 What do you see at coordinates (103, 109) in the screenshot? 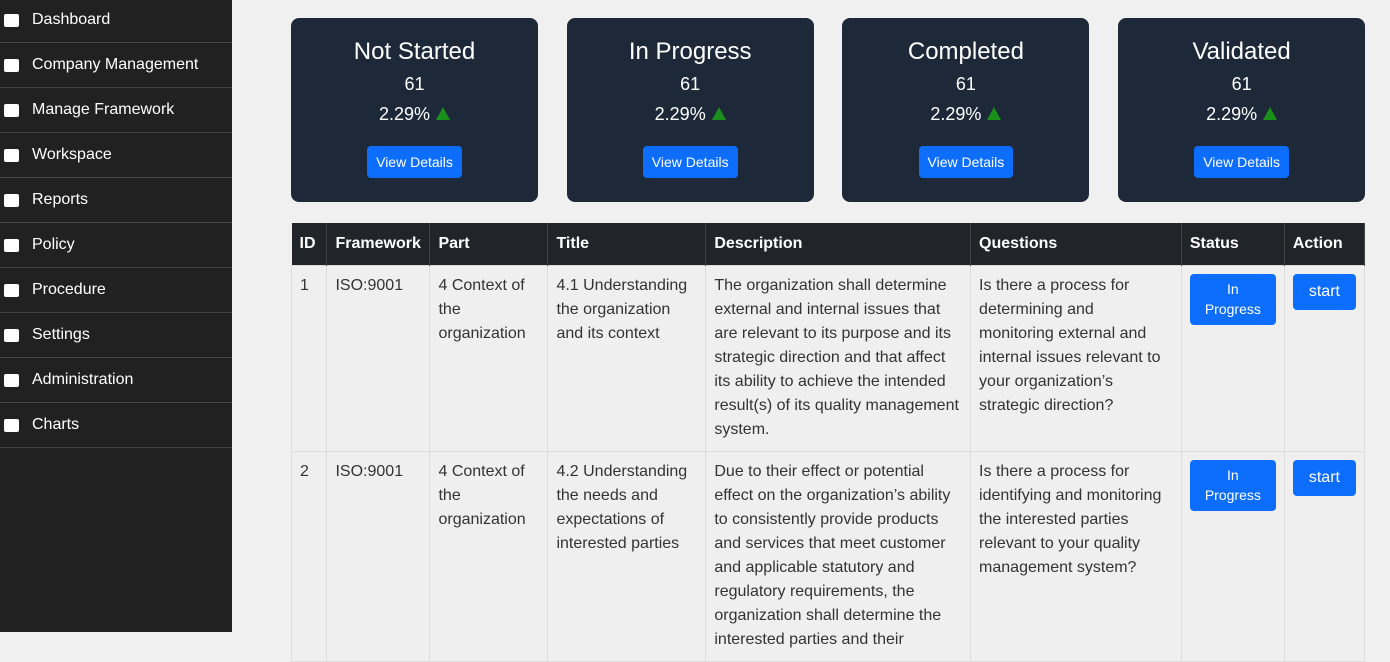
I see `nav-label: Manage Framework` at bounding box center [103, 109].